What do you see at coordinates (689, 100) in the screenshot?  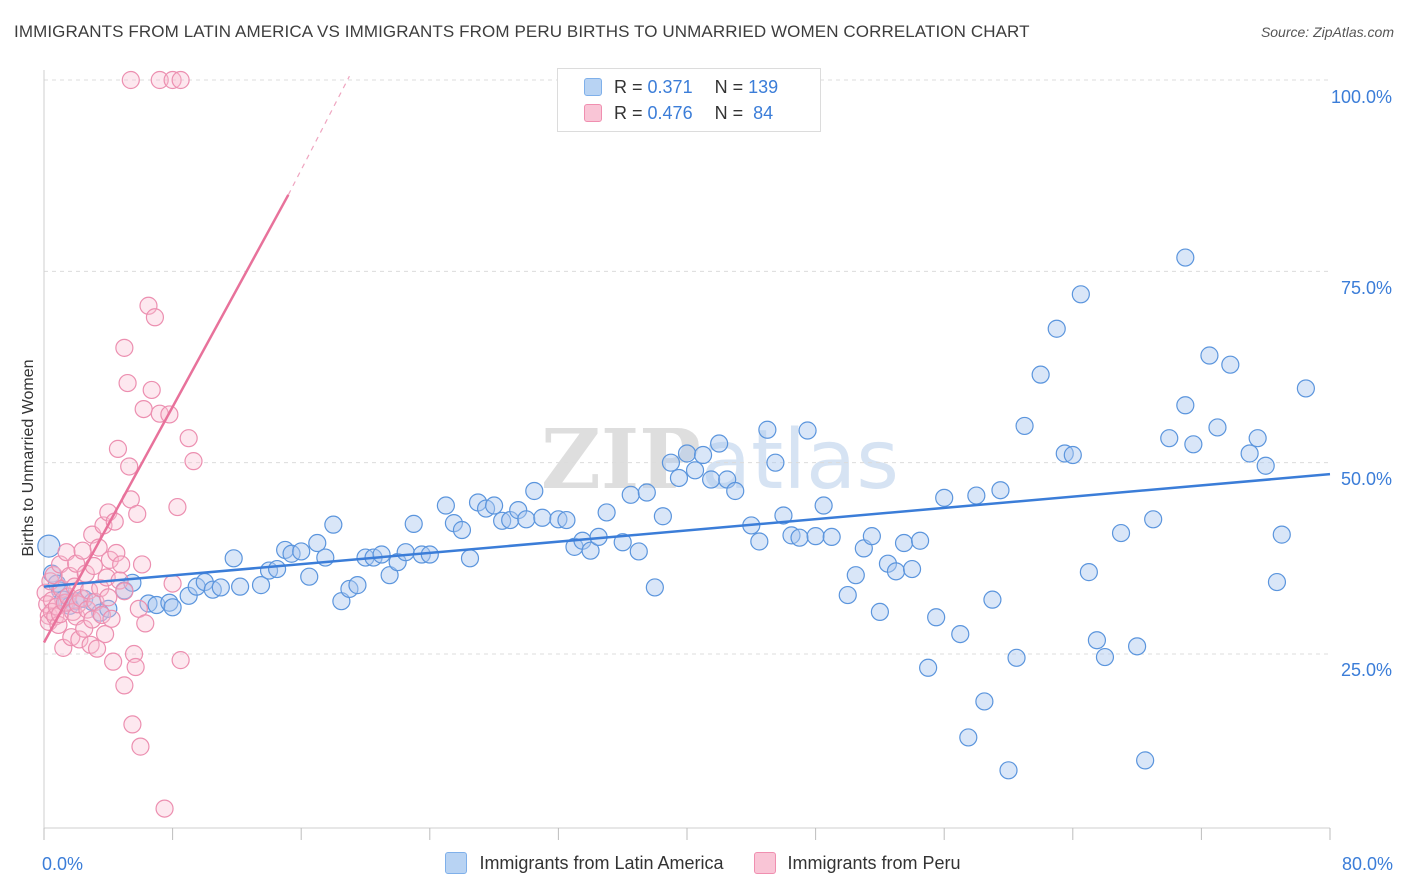 I see `correlation-legend: R = 0.371 N = 139 R = 0.476 N = 84` at bounding box center [689, 100].